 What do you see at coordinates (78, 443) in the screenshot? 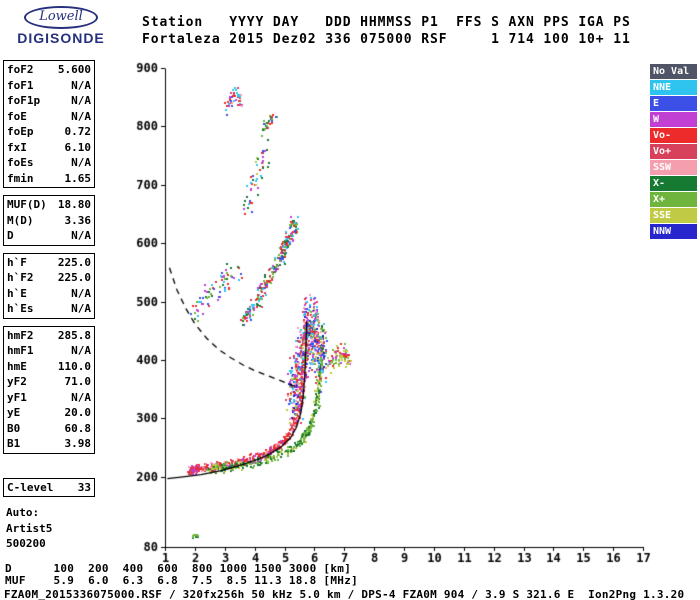
I see `param-value: 3.98` at bounding box center [78, 443].